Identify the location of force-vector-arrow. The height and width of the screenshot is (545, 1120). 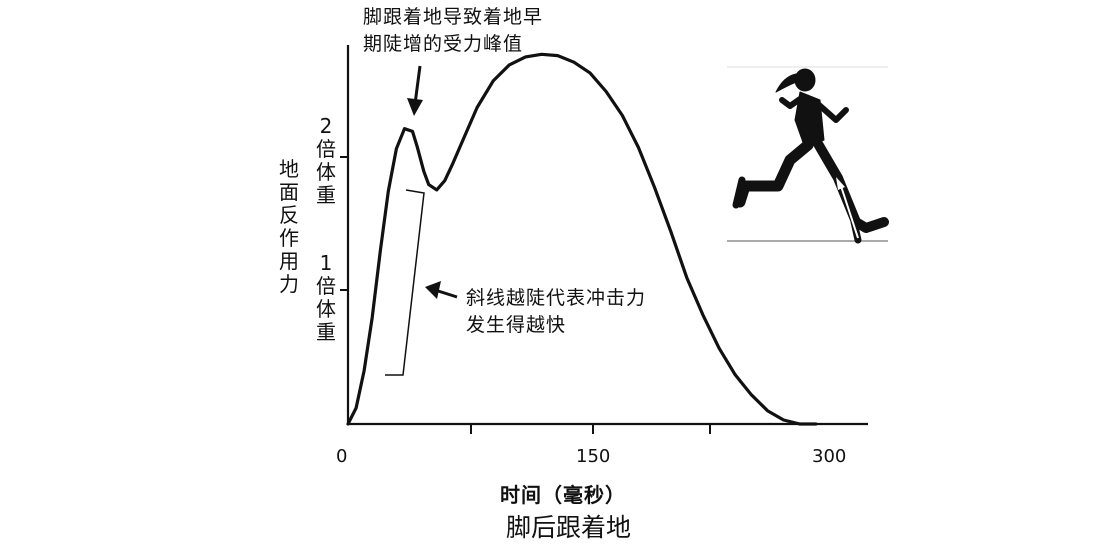
(847, 208).